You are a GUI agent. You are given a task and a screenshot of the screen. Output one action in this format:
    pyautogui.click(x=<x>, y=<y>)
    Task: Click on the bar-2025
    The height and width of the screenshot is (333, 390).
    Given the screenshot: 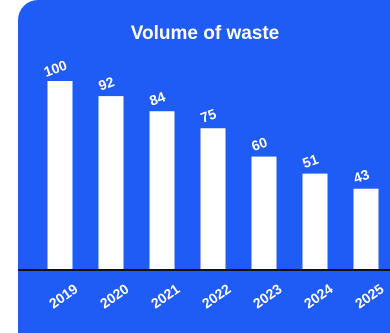 What is the action you would take?
    pyautogui.click(x=366, y=229)
    